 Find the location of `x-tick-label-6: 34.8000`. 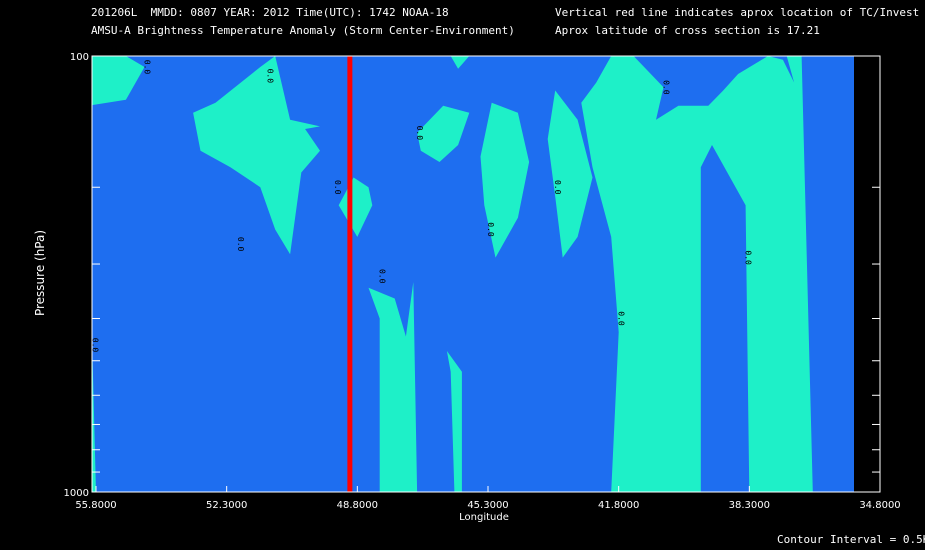

x-tick-label-6: 34.8000 is located at coordinates (879, 505).